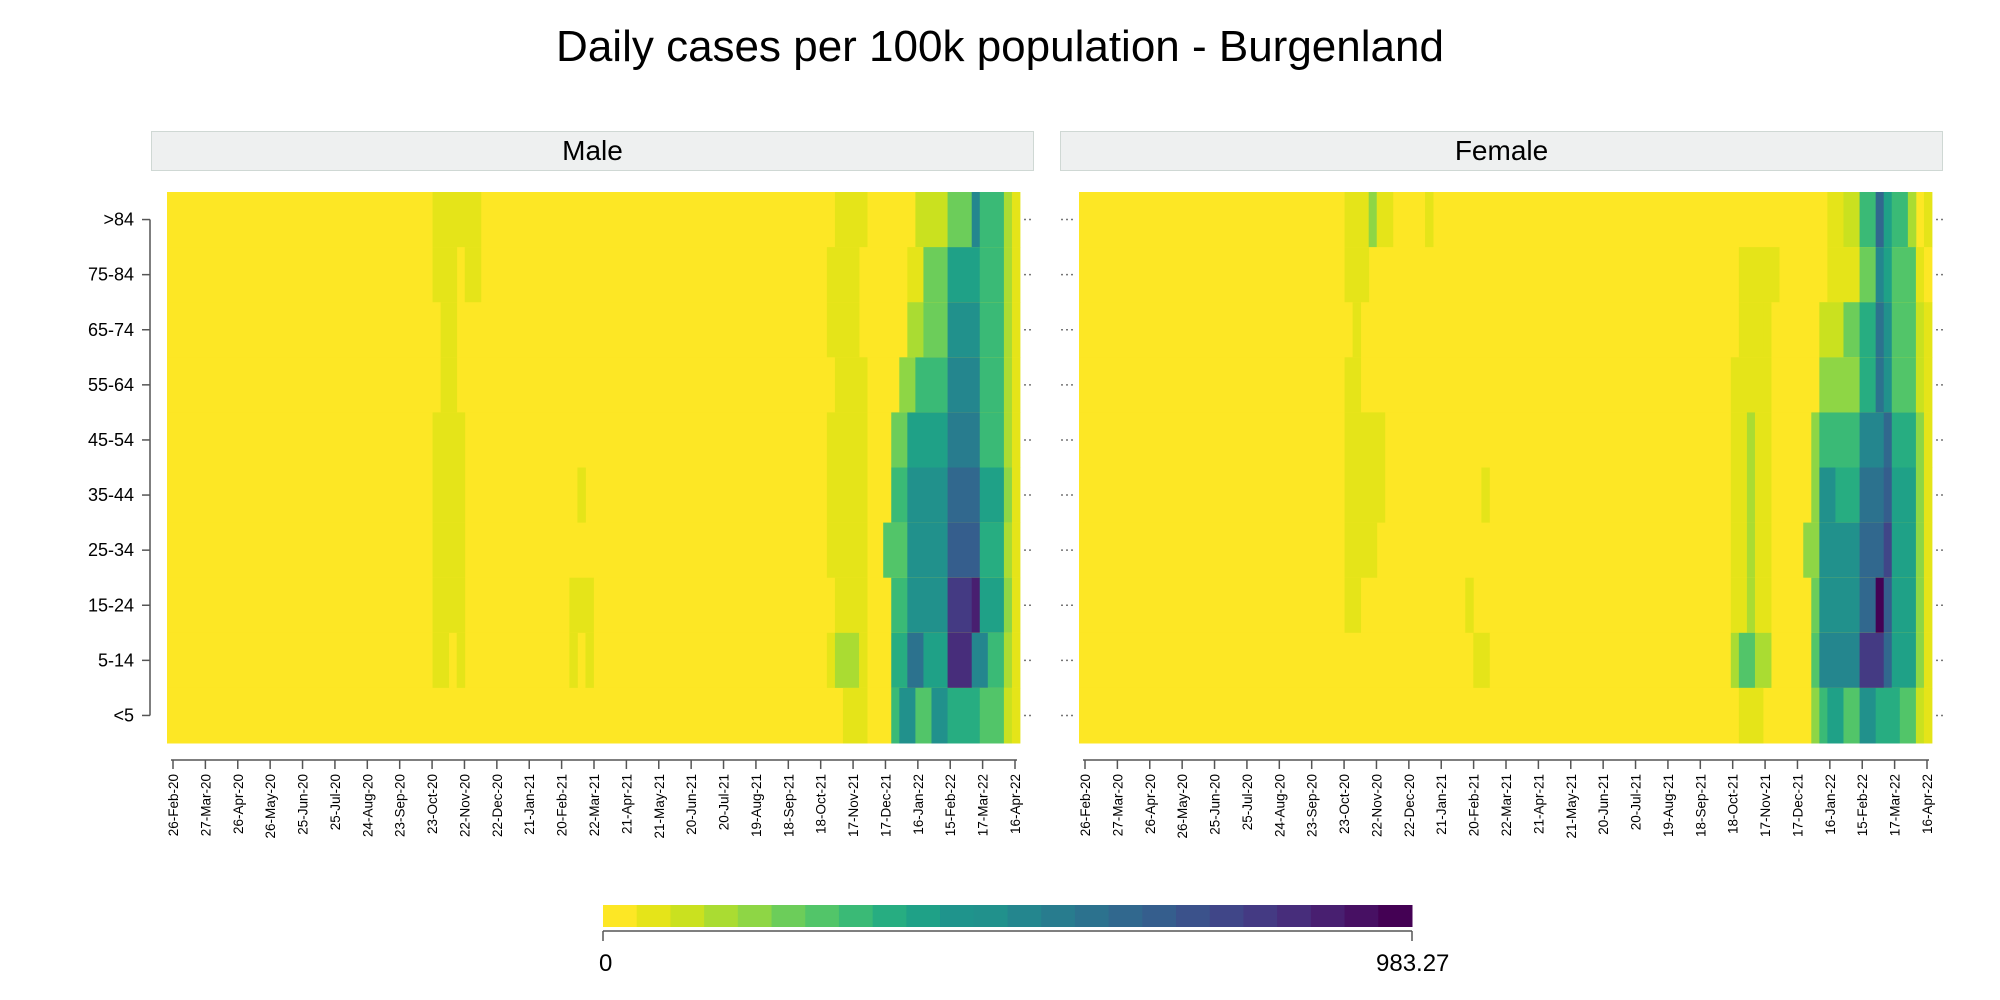 Image resolution: width=2000 pixels, height=1000 pixels. What do you see at coordinates (1117, 805) in the screenshot?
I see `x-tick-label: 27-Mar-20` at bounding box center [1117, 805].